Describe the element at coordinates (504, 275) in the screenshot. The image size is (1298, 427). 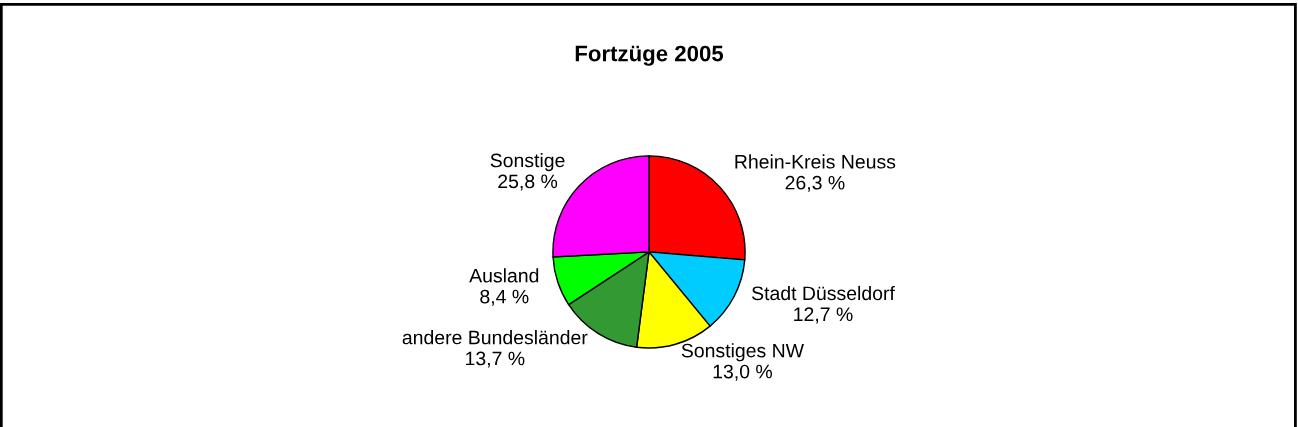
I see `slice-label: Ausland` at that location.